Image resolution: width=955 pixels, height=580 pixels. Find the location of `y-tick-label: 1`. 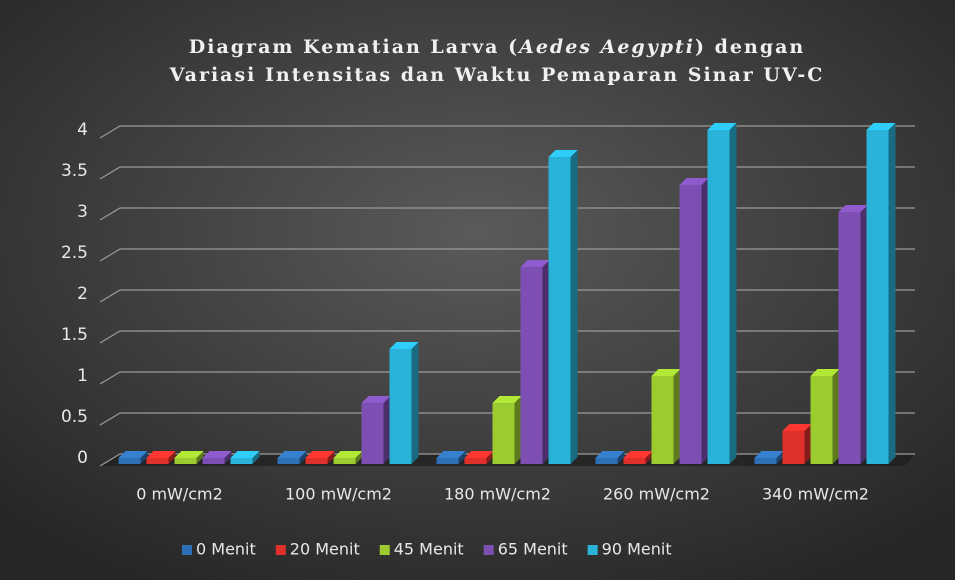

y-tick-label: 1 is located at coordinates (82, 376).